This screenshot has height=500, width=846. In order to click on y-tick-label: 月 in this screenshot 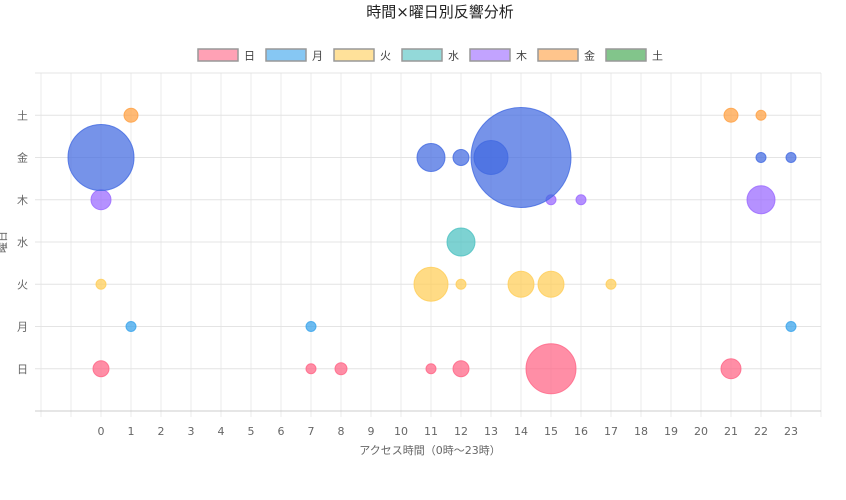, I will do `click(22, 327)`.